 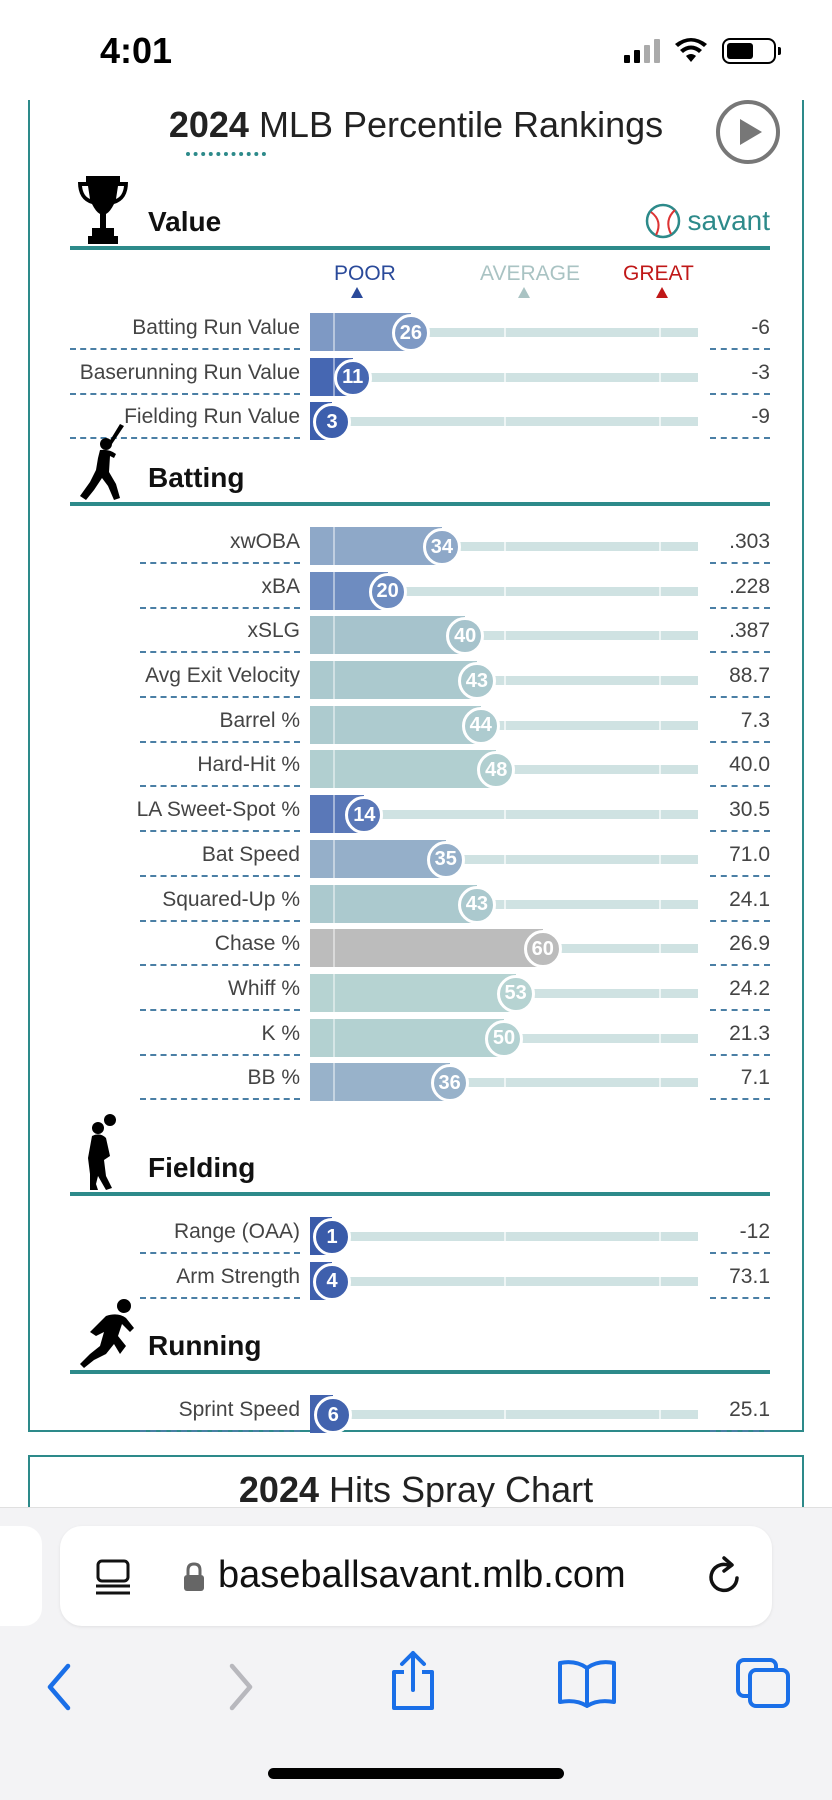 What do you see at coordinates (196, 477) in the screenshot?
I see `section-title: Batting` at bounding box center [196, 477].